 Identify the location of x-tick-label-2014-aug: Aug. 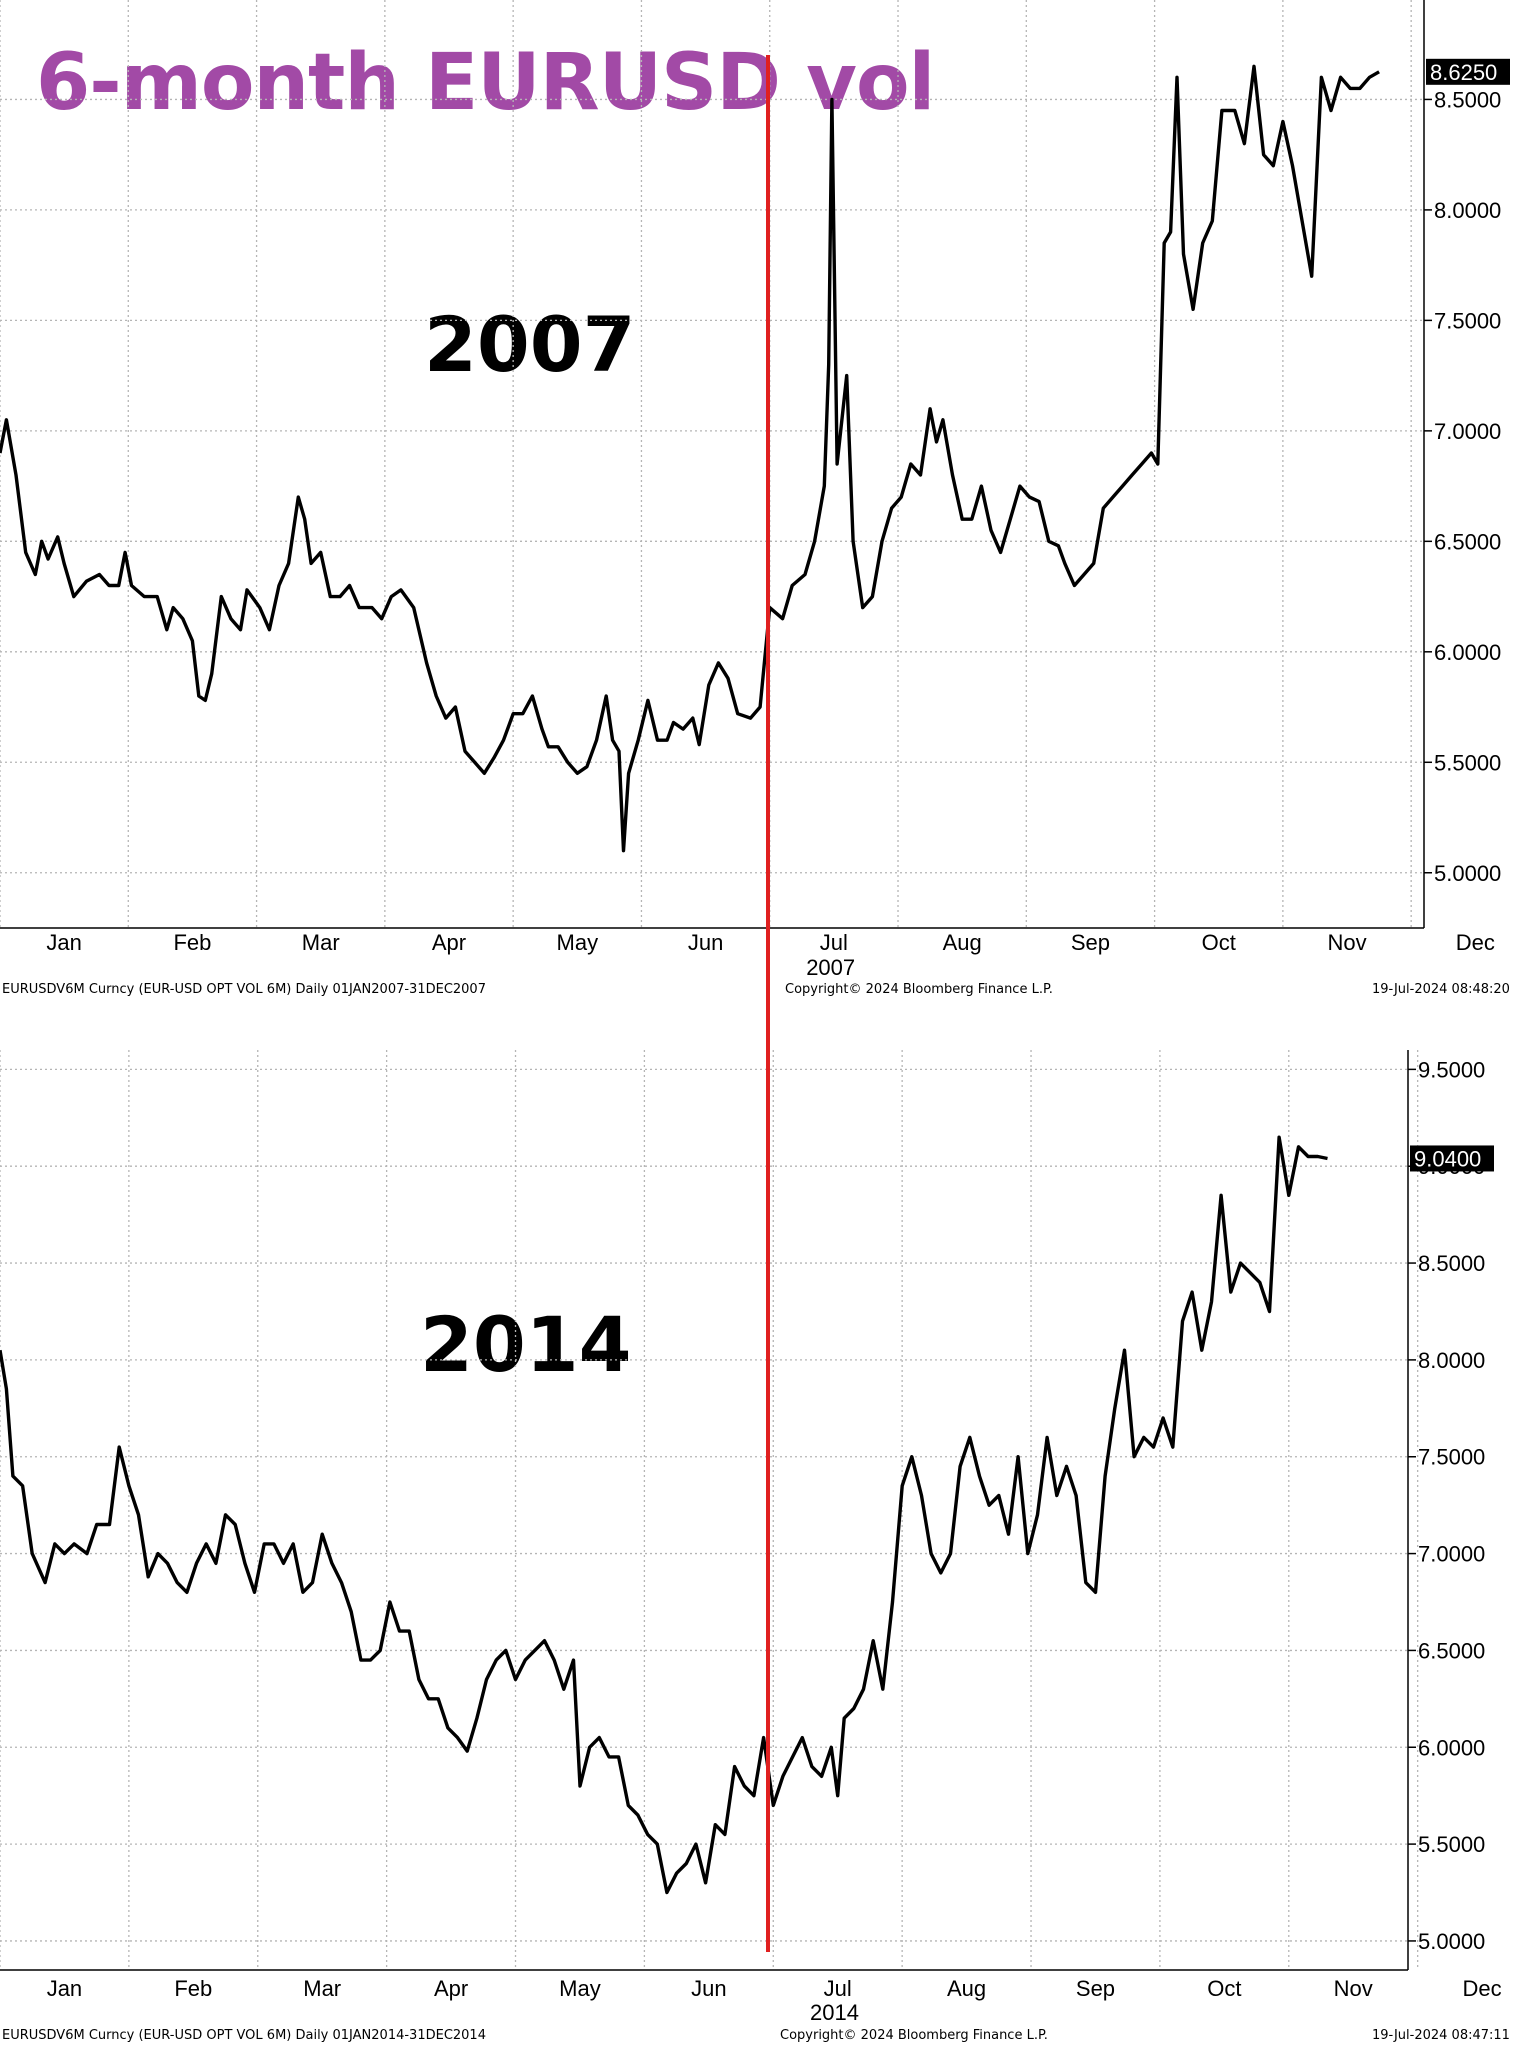
(966, 1988).